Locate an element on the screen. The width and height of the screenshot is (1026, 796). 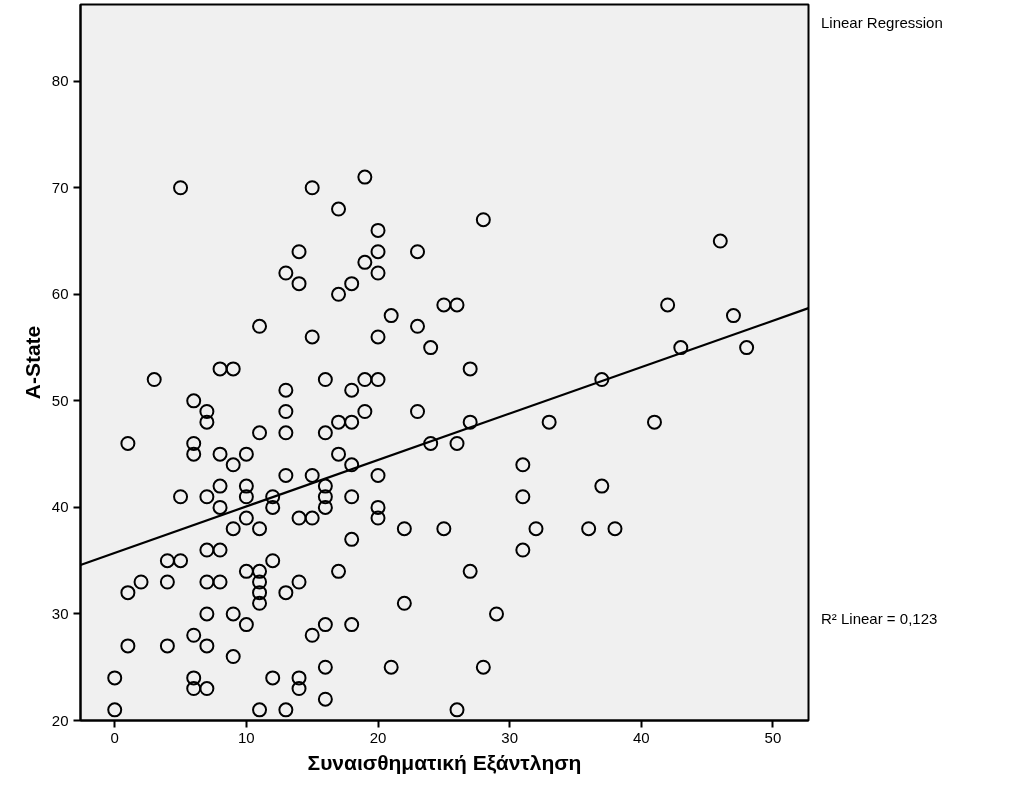
y-tick-label: 80 is located at coordinates (60, 81).